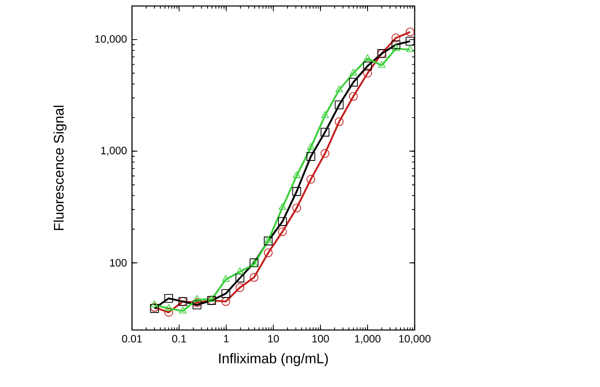 This screenshot has height=387, width=600. I want to click on x-tick-label: 1, so click(226, 338).